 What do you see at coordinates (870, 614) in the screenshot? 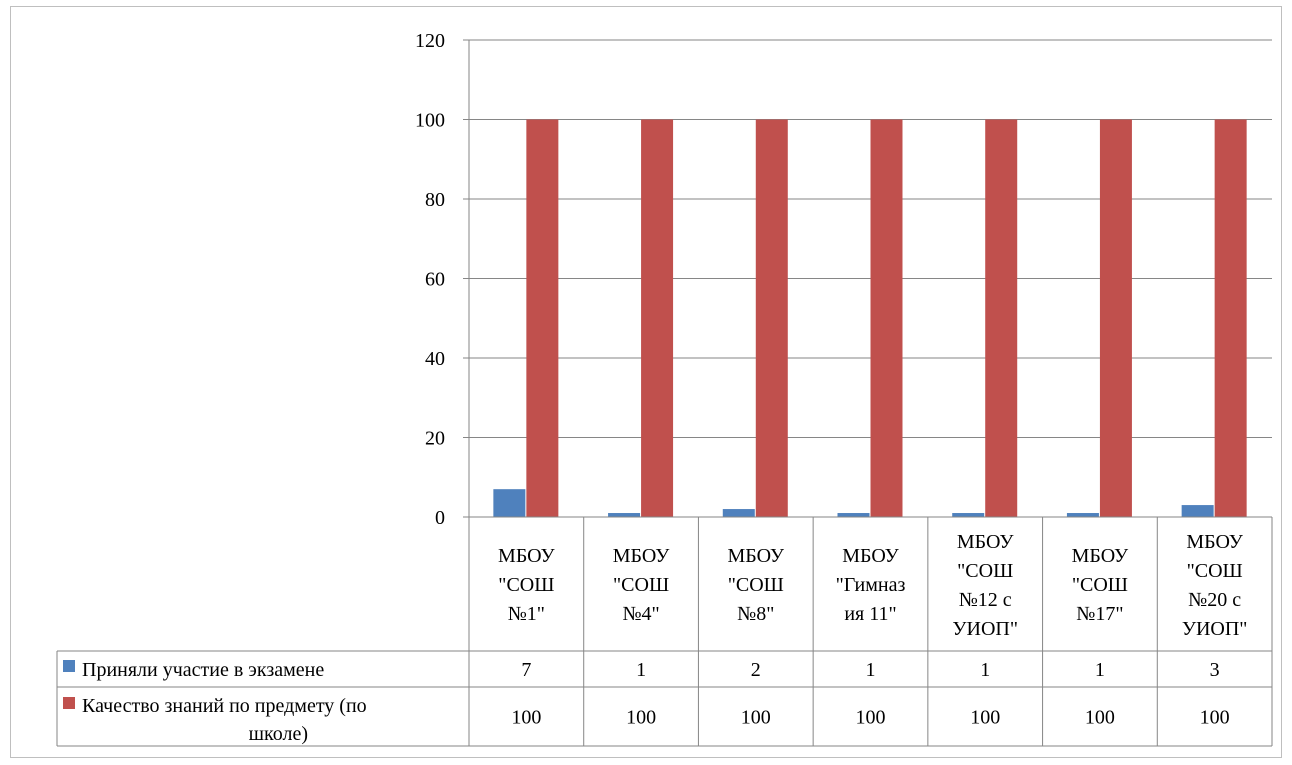
I see `category-label: ия 11"` at bounding box center [870, 614].